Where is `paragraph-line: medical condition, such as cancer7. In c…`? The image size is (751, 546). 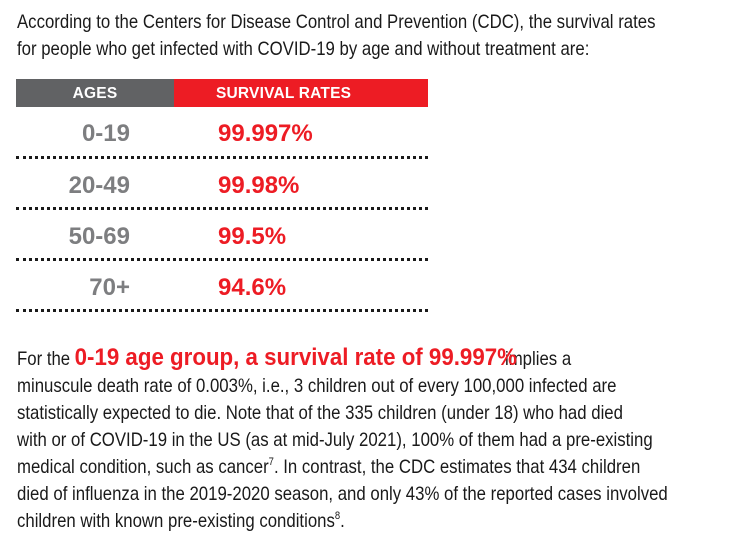
paragraph-line: medical condition, such as cancer7. In c… is located at coordinates (342, 467).